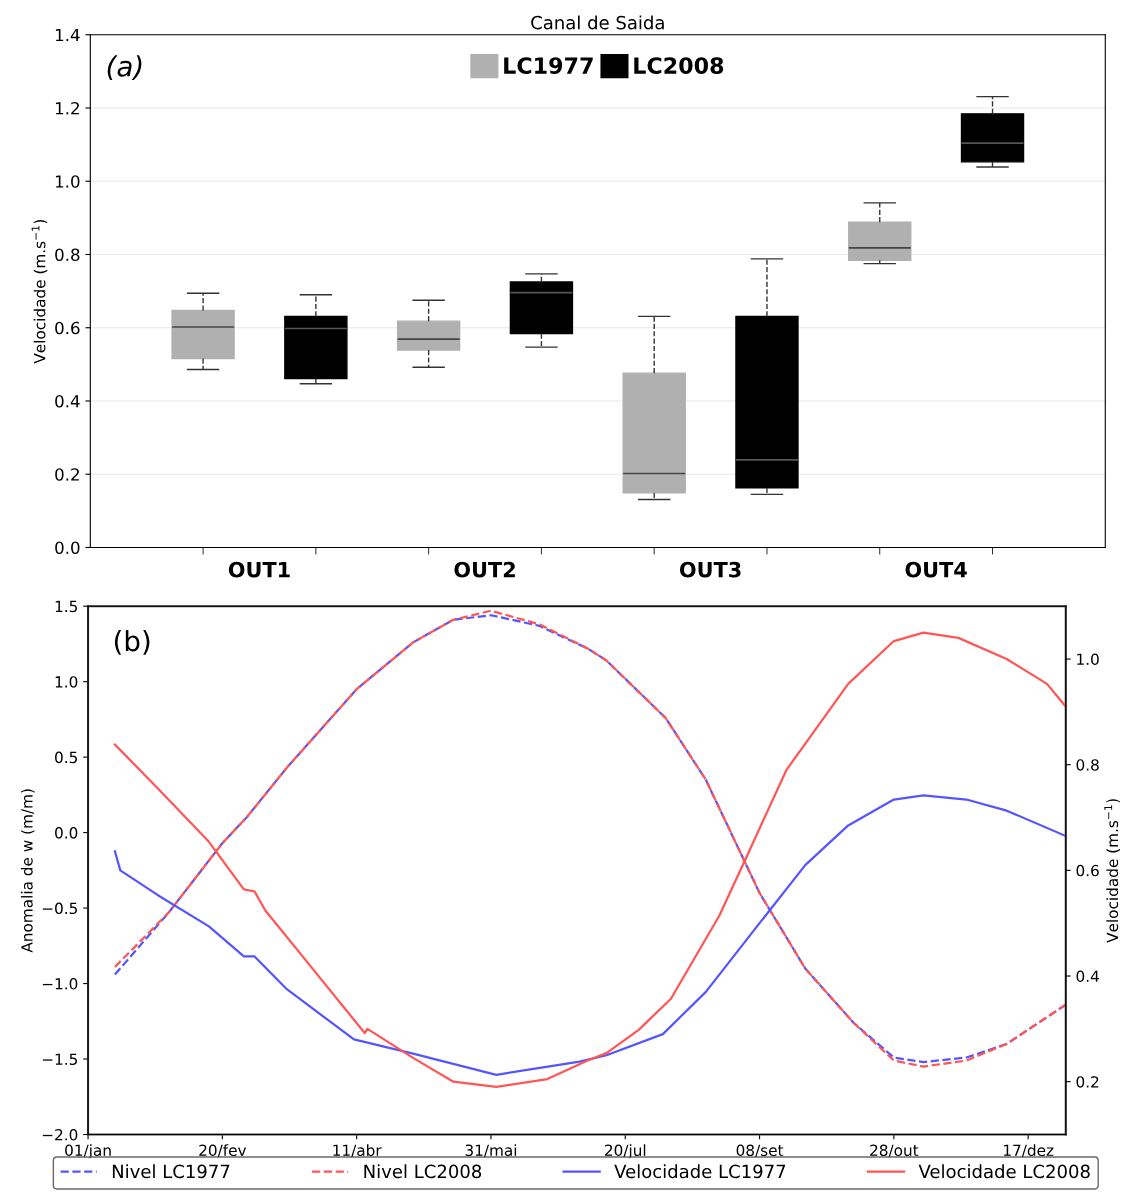 The height and width of the screenshot is (1198, 1129). I want to click on y2-tick-label: 0.8, so click(1087, 765).